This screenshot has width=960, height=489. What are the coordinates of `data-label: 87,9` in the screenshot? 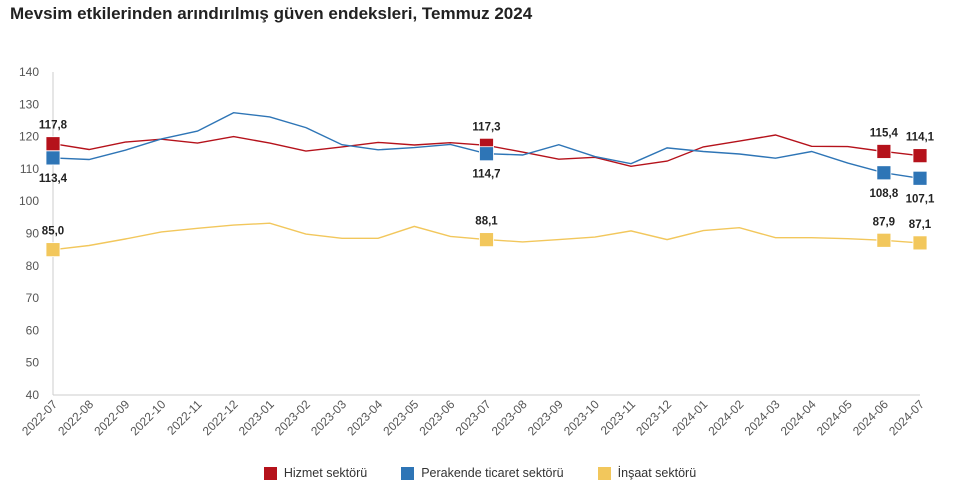 It's located at (884, 222).